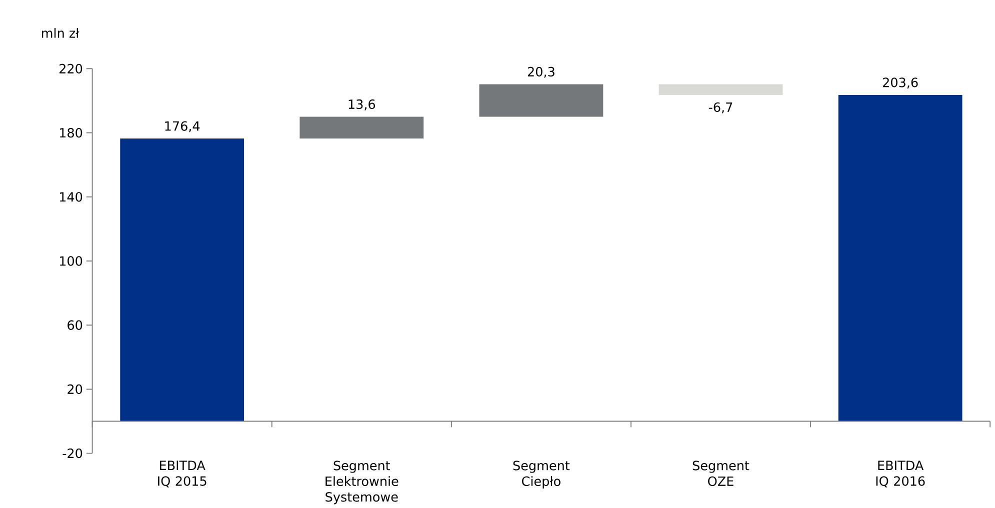 This screenshot has width=995, height=508. What do you see at coordinates (71, 69) in the screenshot?
I see `y-tick-label: 220` at bounding box center [71, 69].